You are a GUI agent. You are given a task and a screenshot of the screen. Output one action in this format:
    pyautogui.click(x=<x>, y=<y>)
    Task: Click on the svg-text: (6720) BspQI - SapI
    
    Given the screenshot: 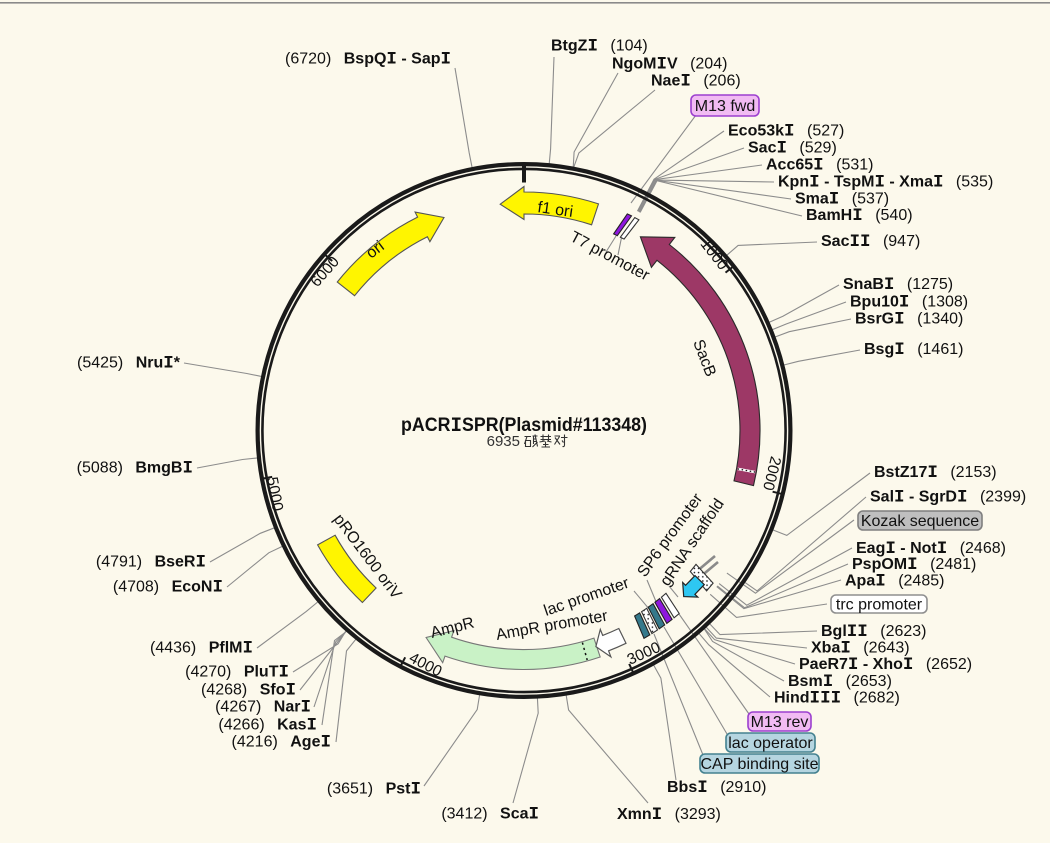 What is the action you would take?
    pyautogui.click(x=368, y=60)
    